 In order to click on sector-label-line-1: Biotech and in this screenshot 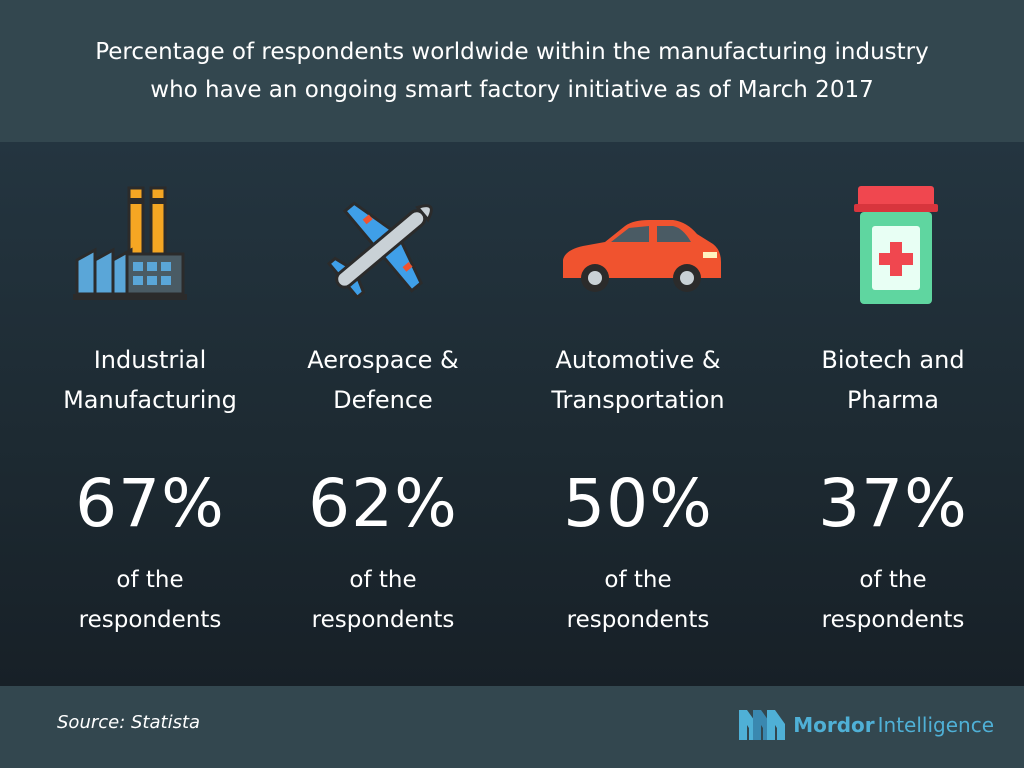, I will do `click(893, 360)`.